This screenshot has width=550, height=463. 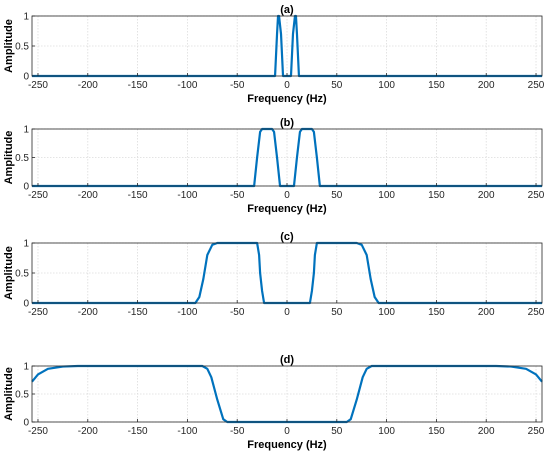 What do you see at coordinates (287, 10) in the screenshot?
I see `chart-title: (a)` at bounding box center [287, 10].